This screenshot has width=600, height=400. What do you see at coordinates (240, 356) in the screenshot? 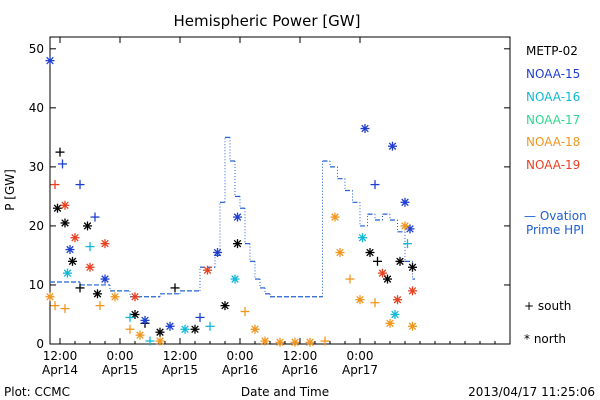
I see `x-tick-time-label-3: 0:00` at bounding box center [240, 356].